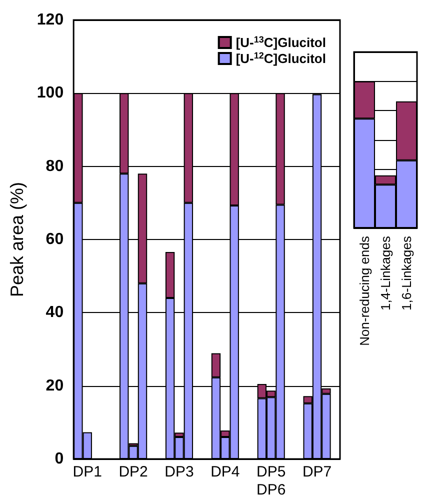  I want to click on x-tick-label: Non-reducing ends, so click(364, 291).